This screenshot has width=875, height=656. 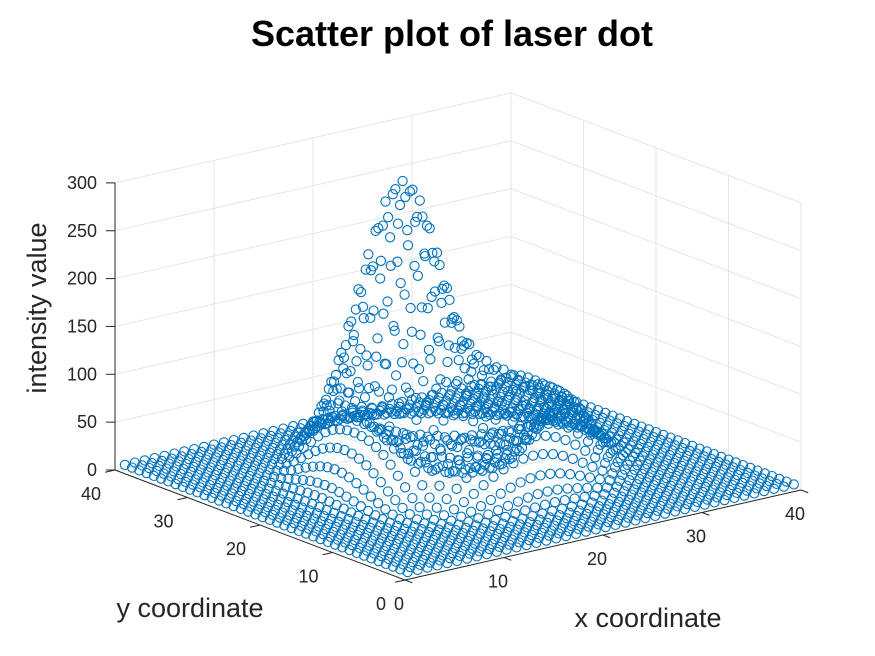 I want to click on z-tick-label: 0, so click(x=92, y=470).